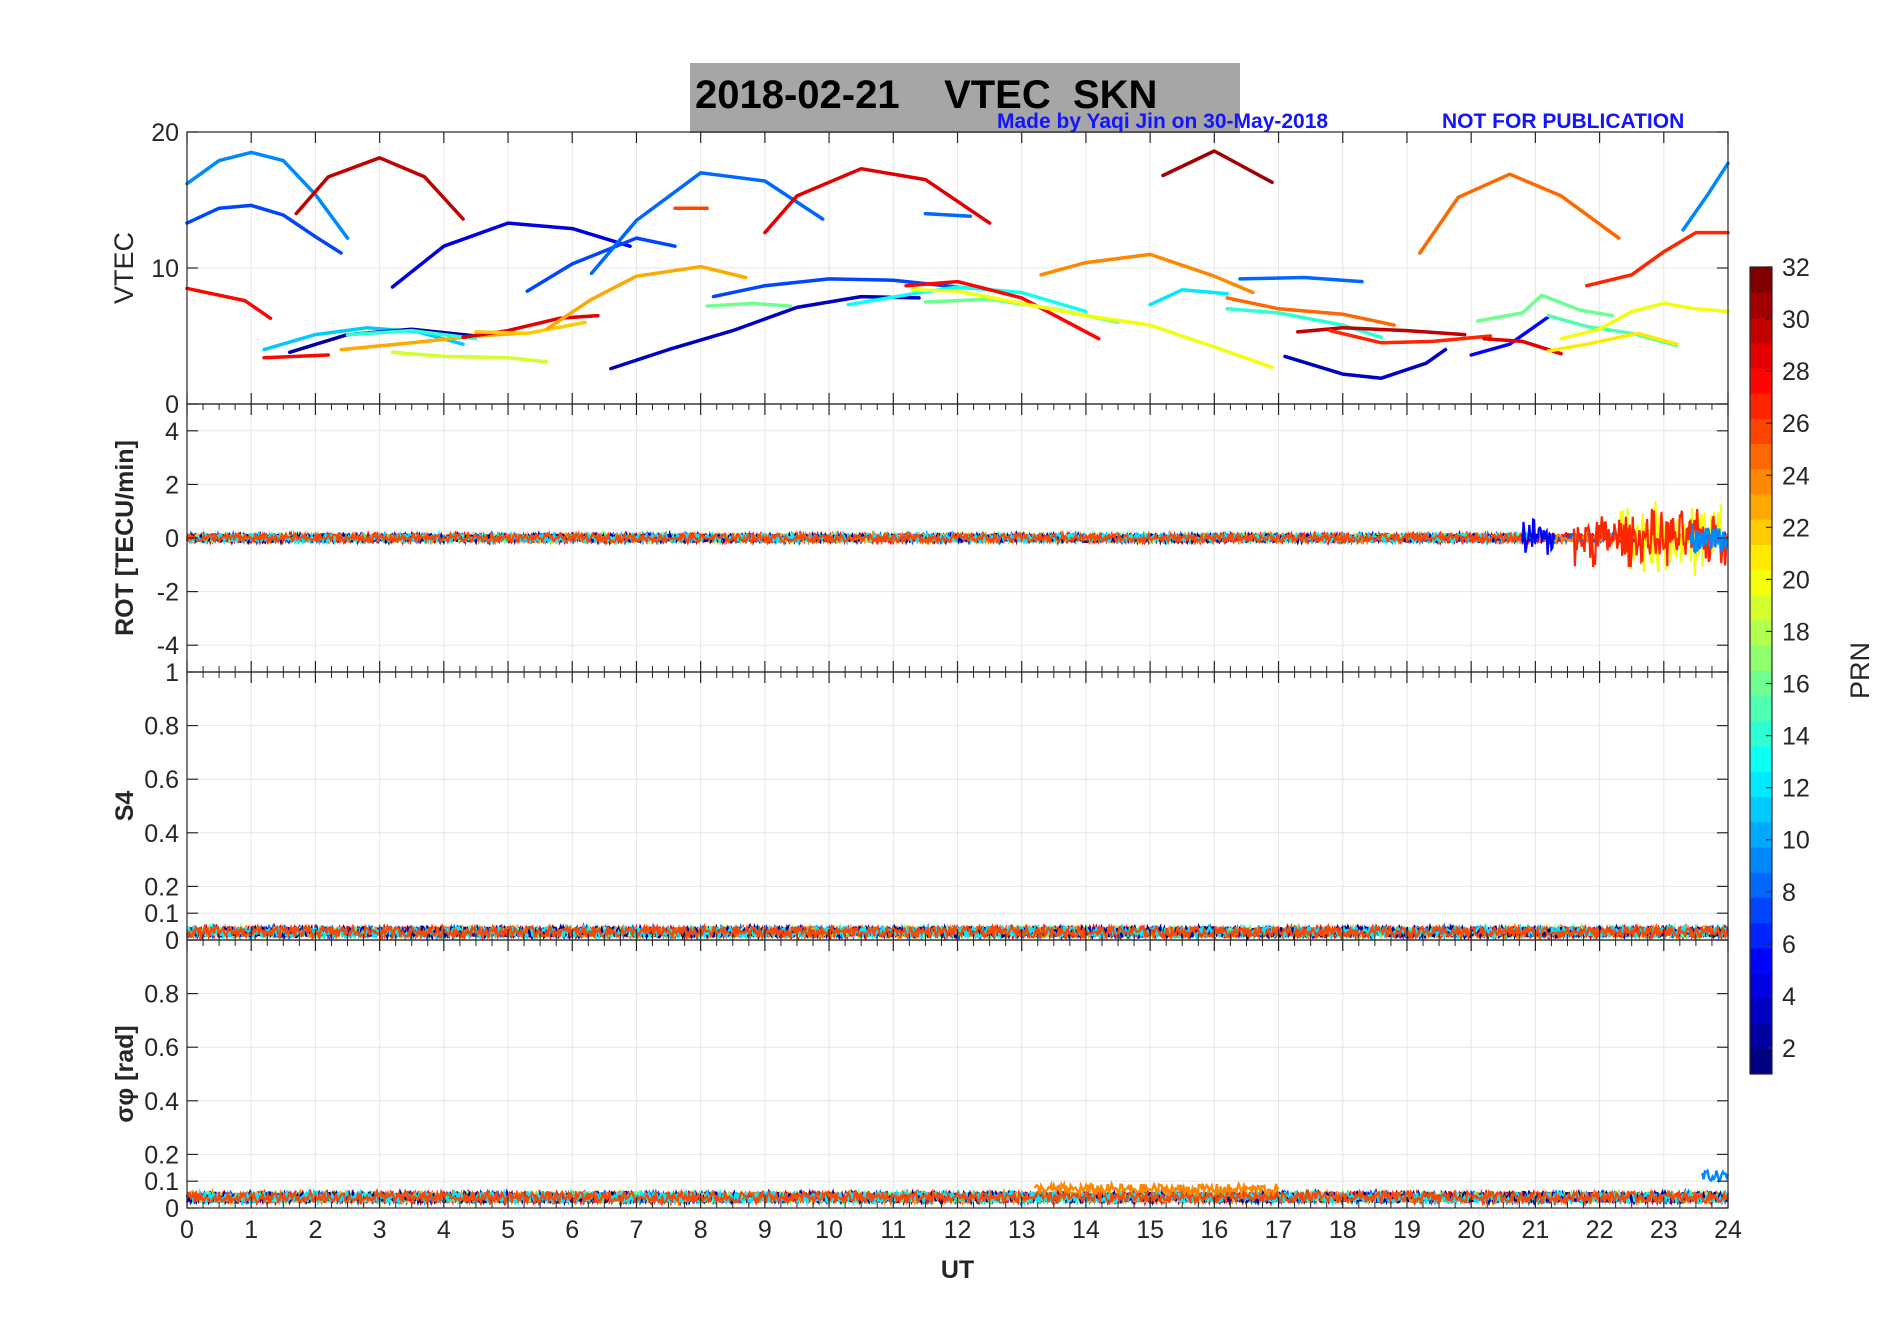 This screenshot has height=1330, width=1902. What do you see at coordinates (1796, 424) in the screenshot?
I see `colorbar-tick-label: 26` at bounding box center [1796, 424].